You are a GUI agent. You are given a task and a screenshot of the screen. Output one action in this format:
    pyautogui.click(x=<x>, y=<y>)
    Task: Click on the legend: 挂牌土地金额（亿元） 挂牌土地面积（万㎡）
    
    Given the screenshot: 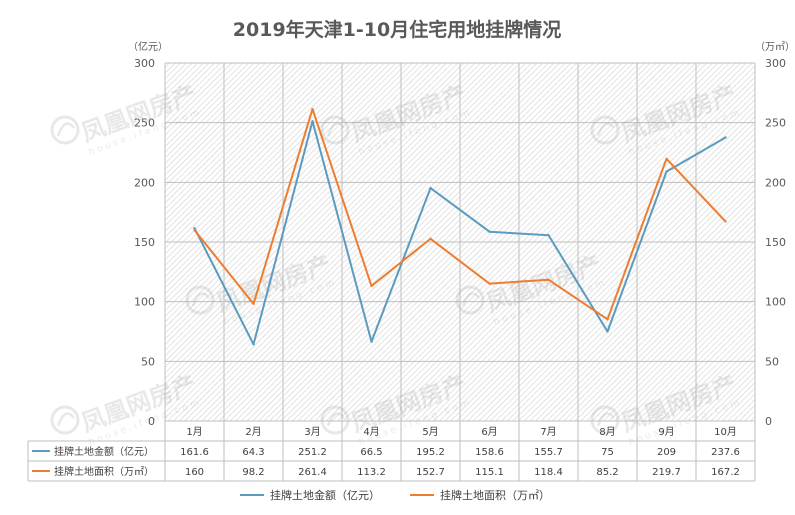 What is the action you would take?
    pyautogui.click(x=395, y=495)
    